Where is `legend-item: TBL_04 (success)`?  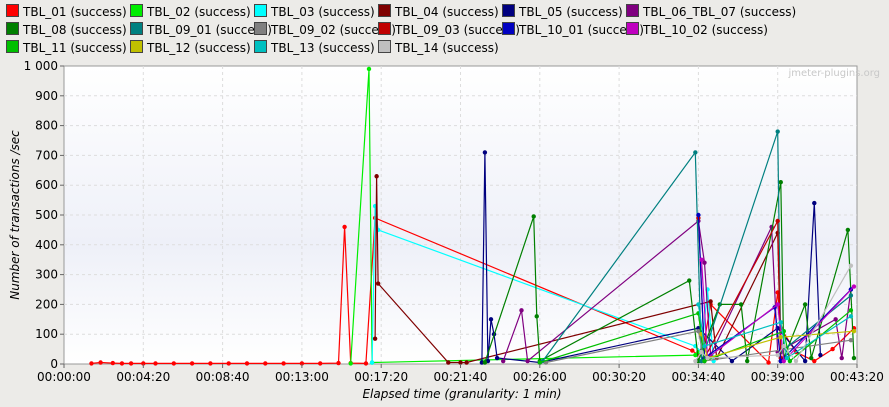 legend-item: TBL_04 (success) is located at coordinates (438, 12).